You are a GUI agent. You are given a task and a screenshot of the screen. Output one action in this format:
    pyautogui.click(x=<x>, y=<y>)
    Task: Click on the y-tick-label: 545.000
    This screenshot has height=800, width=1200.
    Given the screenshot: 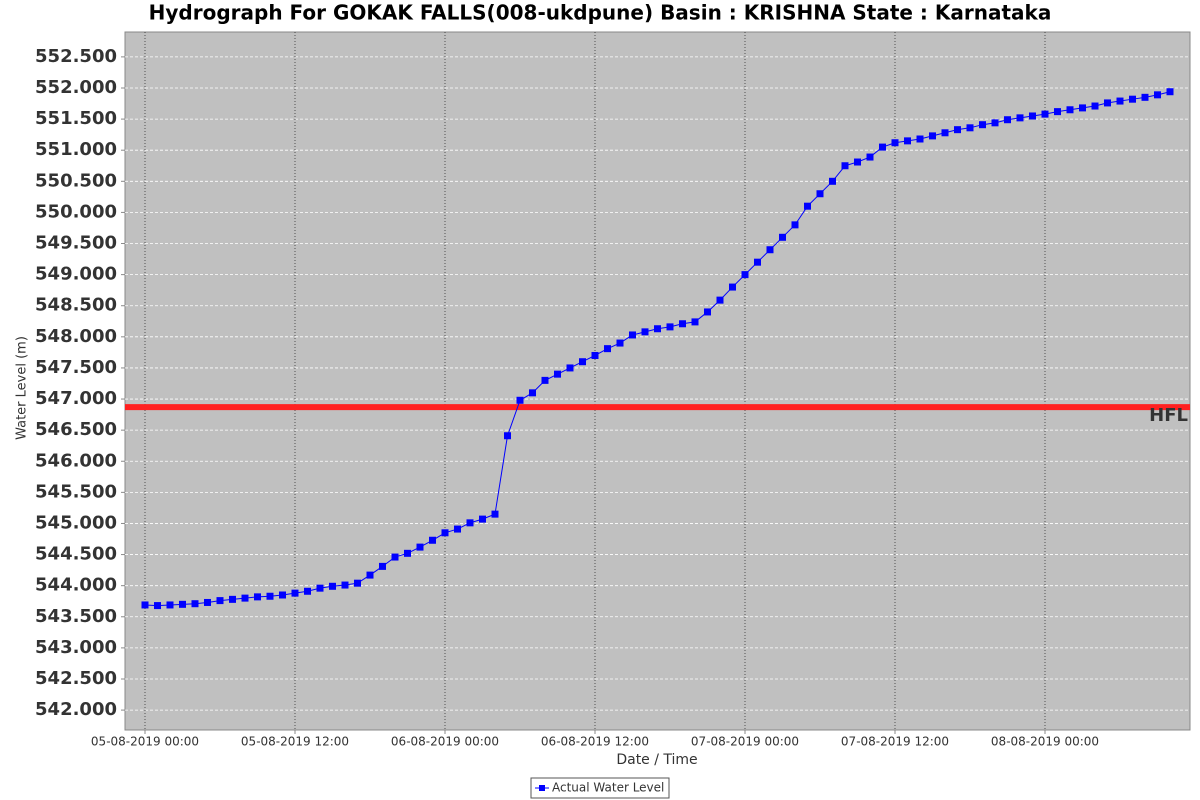 What is the action you would take?
    pyautogui.click(x=76, y=522)
    